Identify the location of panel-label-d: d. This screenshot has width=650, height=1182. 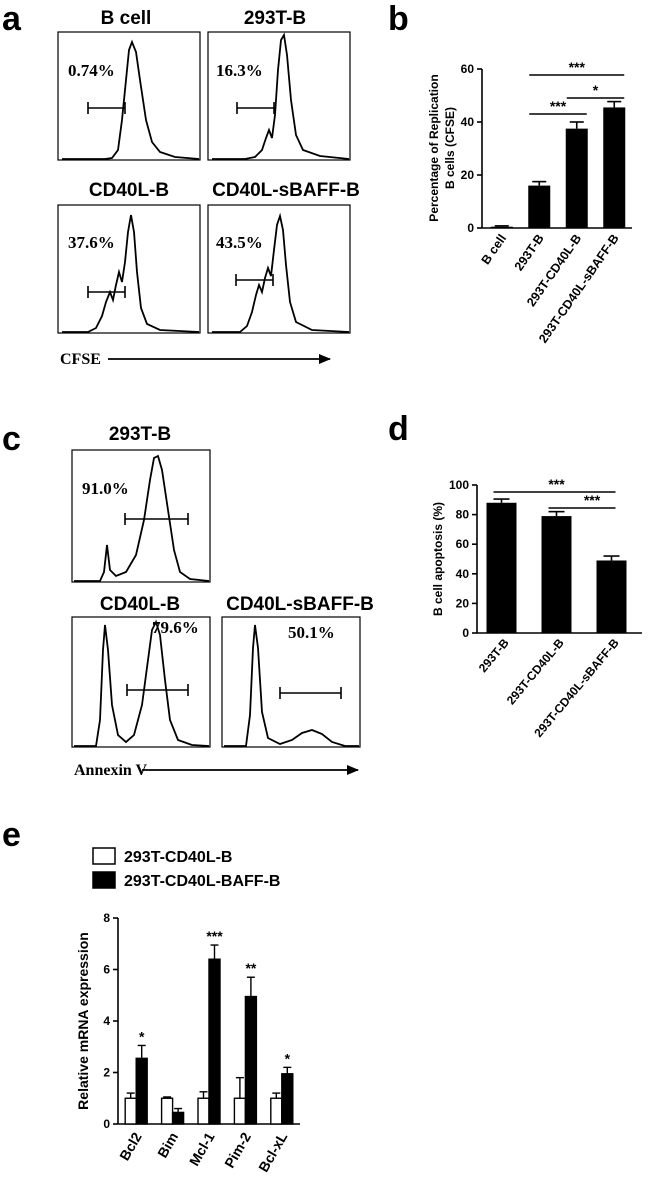
(398, 429).